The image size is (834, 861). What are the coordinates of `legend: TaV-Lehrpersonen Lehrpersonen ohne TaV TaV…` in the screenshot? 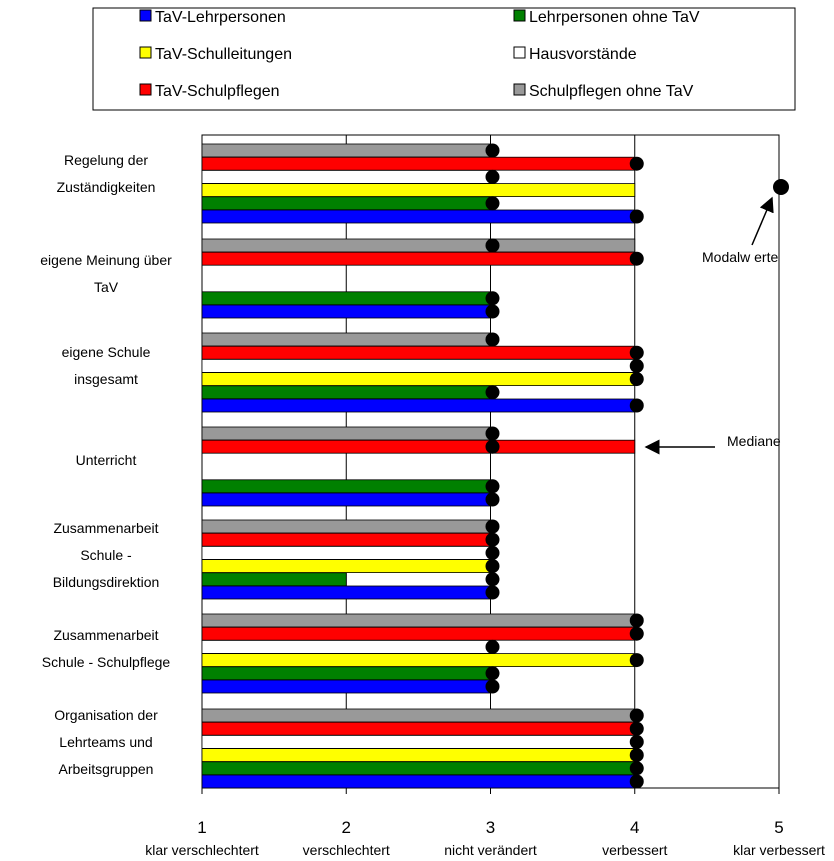 It's located at (444, 59).